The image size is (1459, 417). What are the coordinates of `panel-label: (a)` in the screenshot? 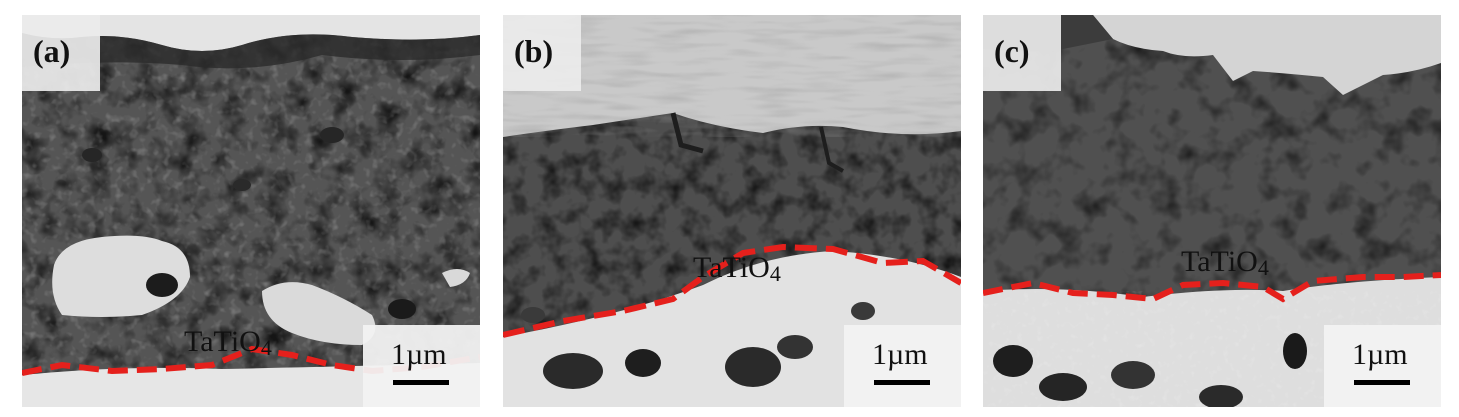 It's located at (52, 51).